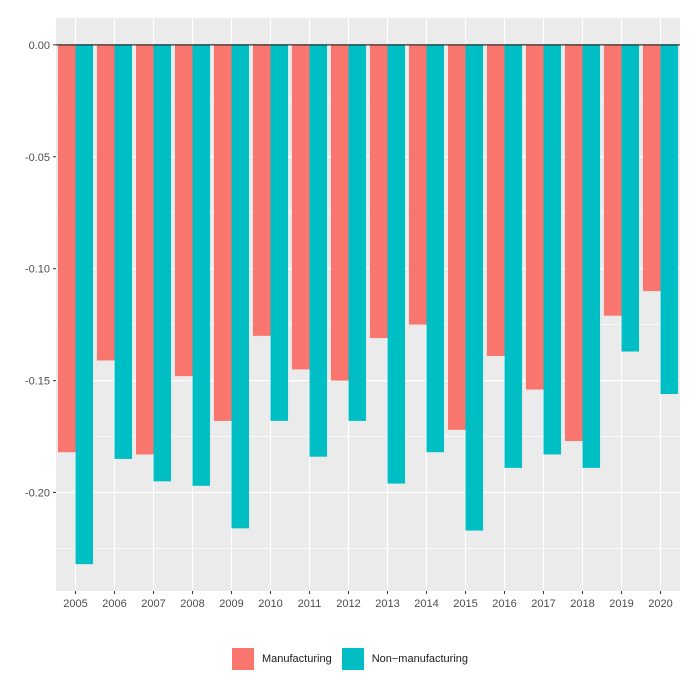 The width and height of the screenshot is (700, 700). I want to click on x-tick-label: 2013, so click(387, 604).